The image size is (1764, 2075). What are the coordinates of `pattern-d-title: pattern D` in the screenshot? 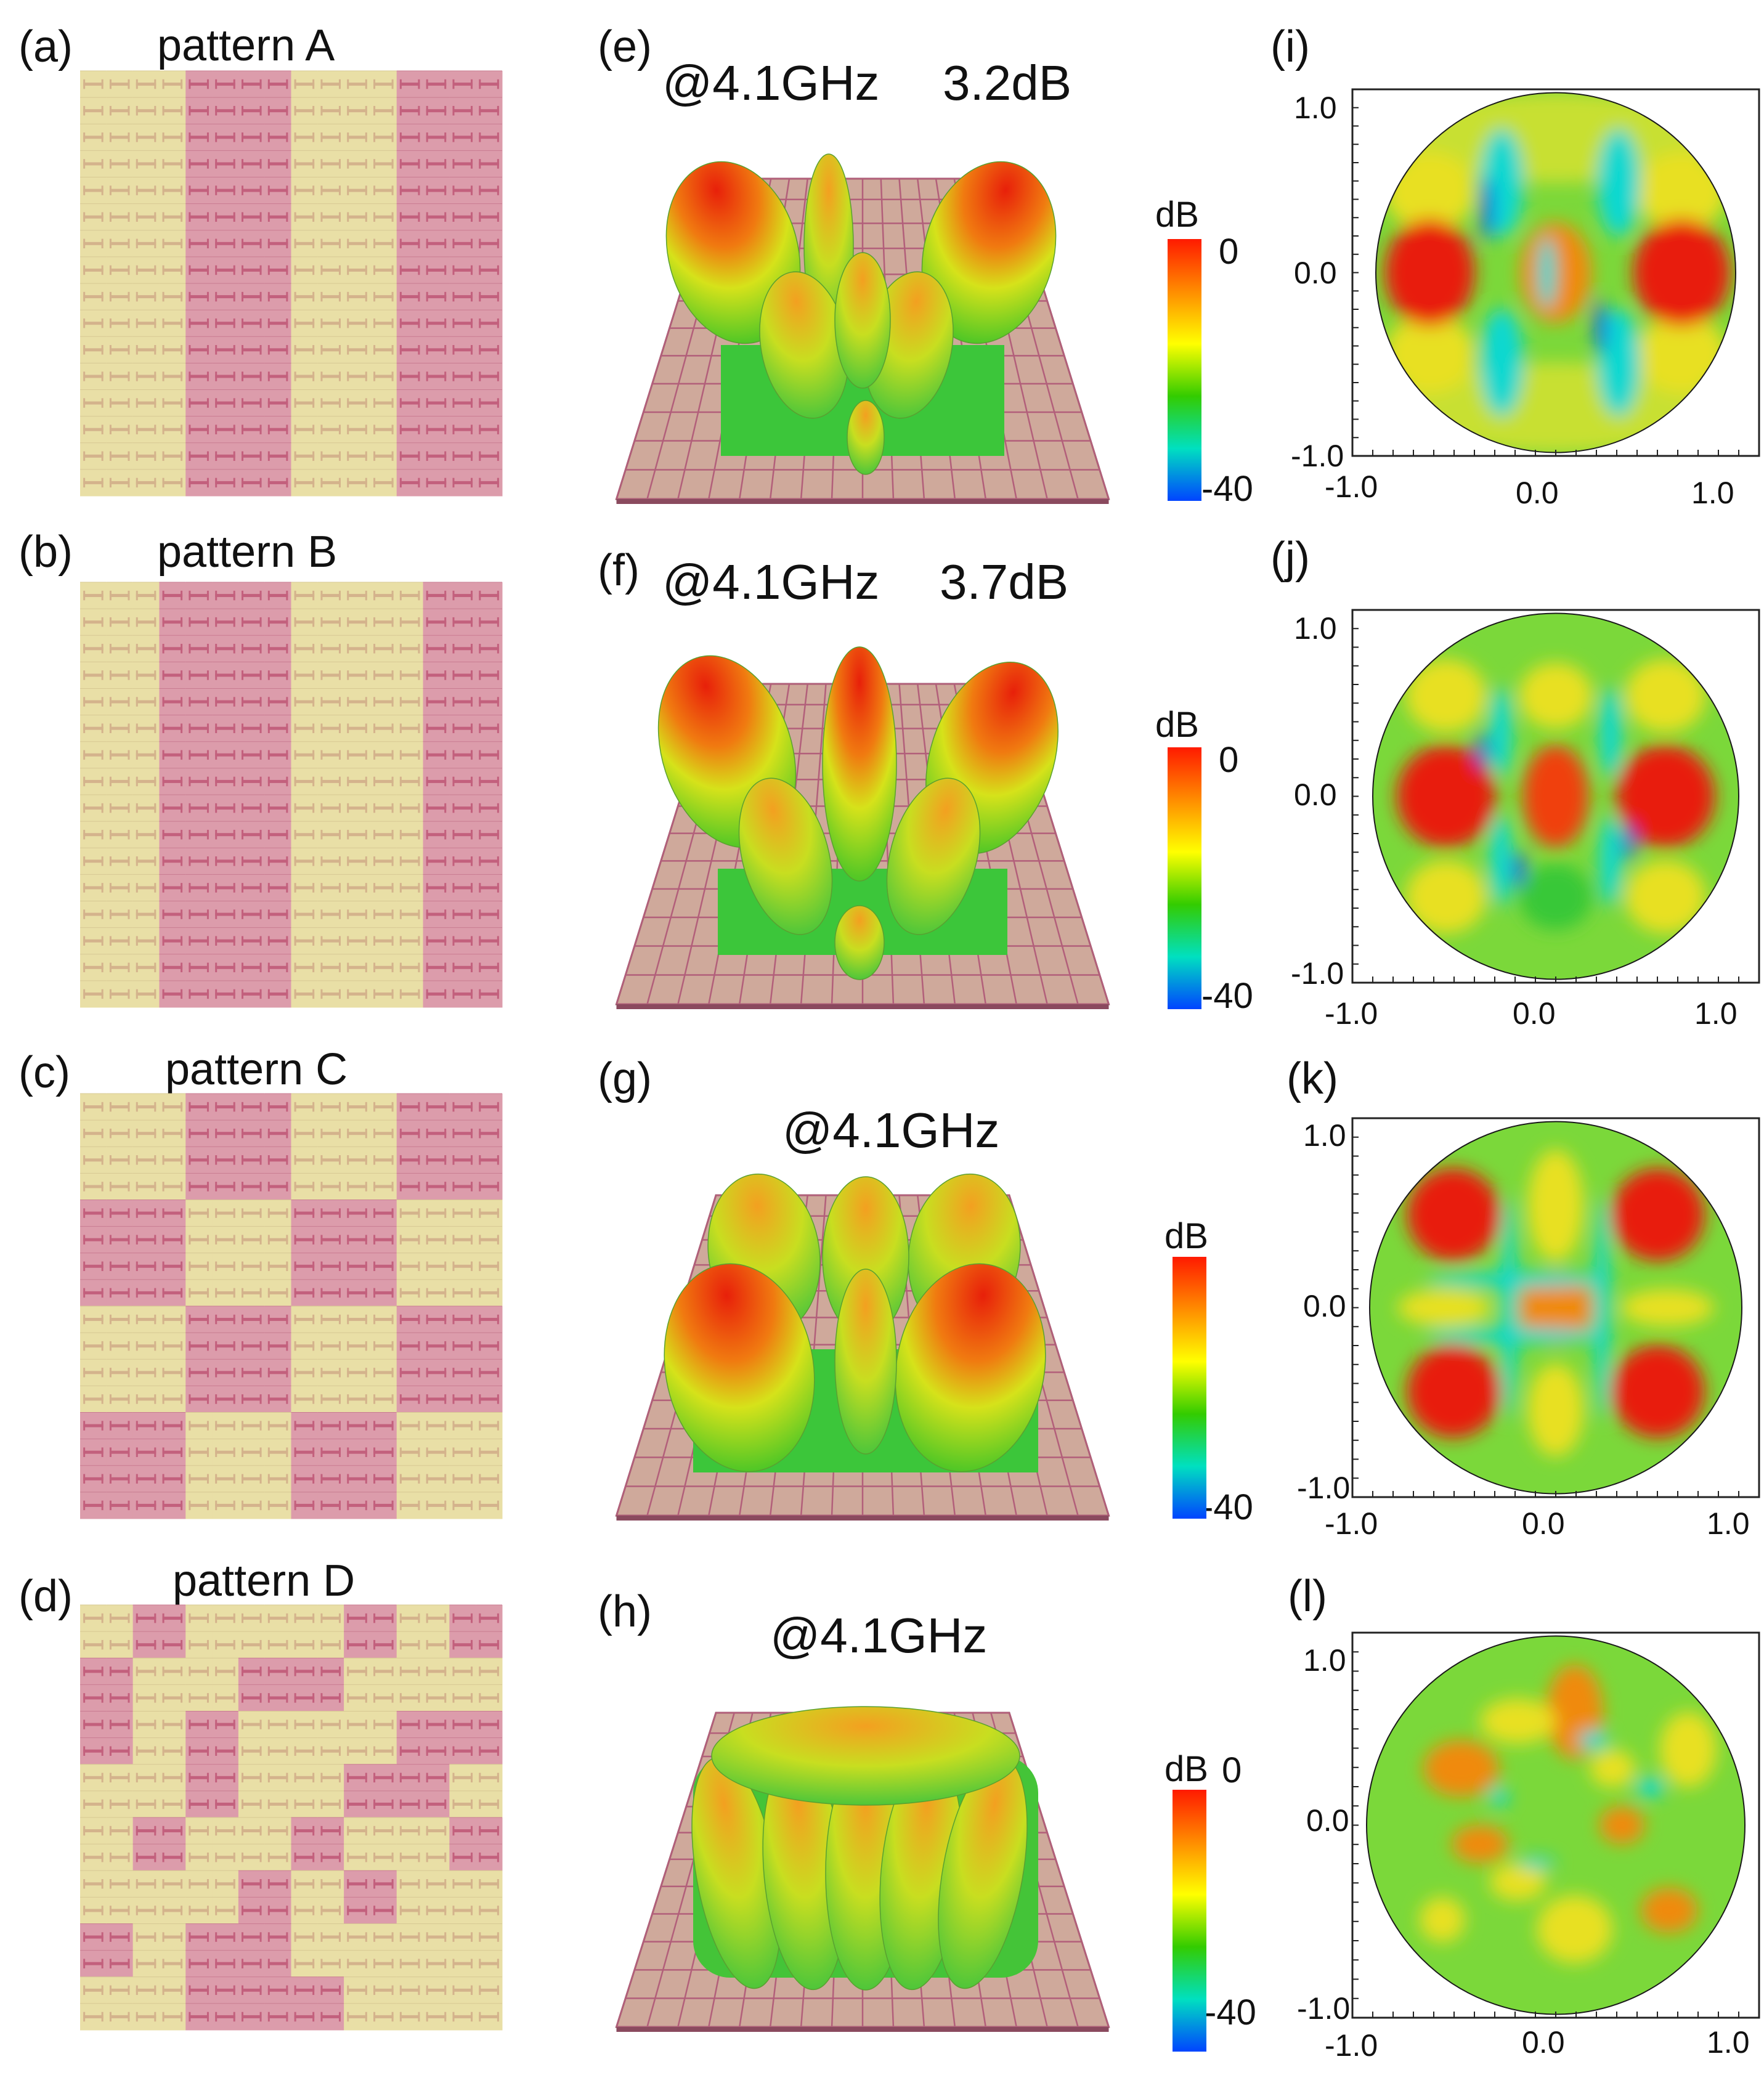 It's located at (264, 1581).